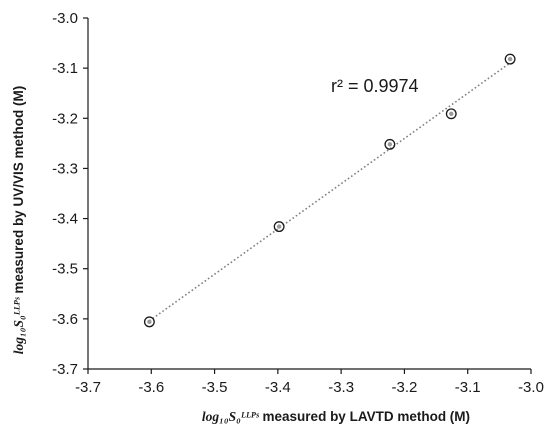 The height and width of the screenshot is (443, 550). What do you see at coordinates (18, 326) in the screenshot?
I see `y-axis-title-math: log₁₀S₀ᴸᴸᴾˢ` at bounding box center [18, 326].